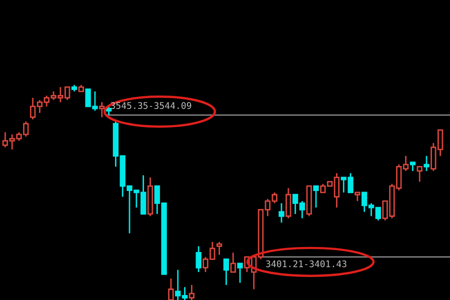 The width and height of the screenshot is (450, 300). What do you see at coordinates (151, 106) in the screenshot?
I see `annotation: 3545.35-3544.09` at bounding box center [151, 106].